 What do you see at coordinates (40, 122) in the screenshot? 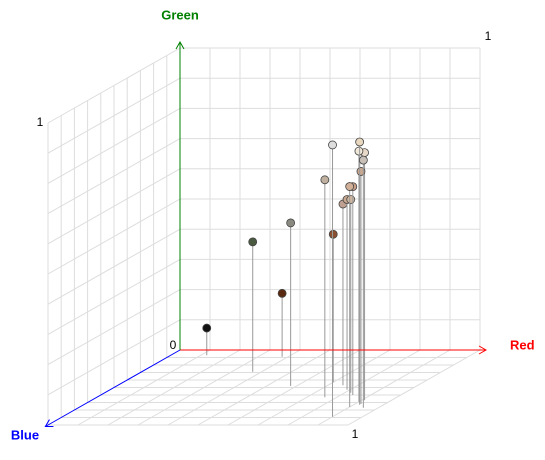
I see `y-tick-label: 1` at bounding box center [40, 122].